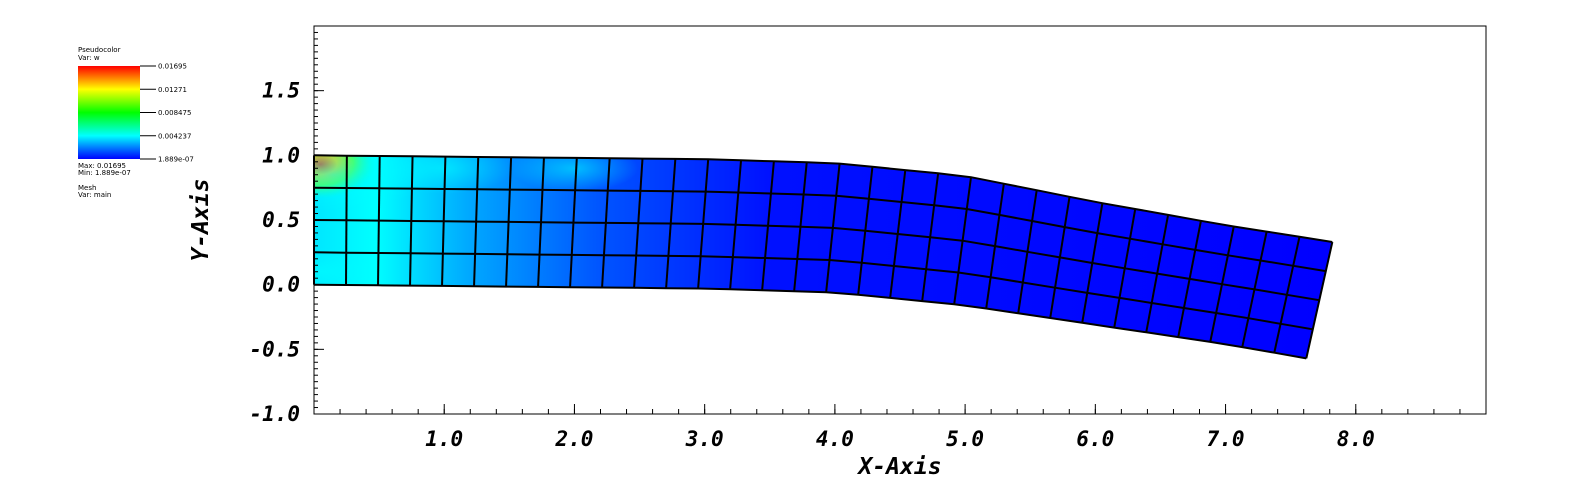  What do you see at coordinates (281, 91) in the screenshot?
I see `y-tick-label: 1.5` at bounding box center [281, 91].